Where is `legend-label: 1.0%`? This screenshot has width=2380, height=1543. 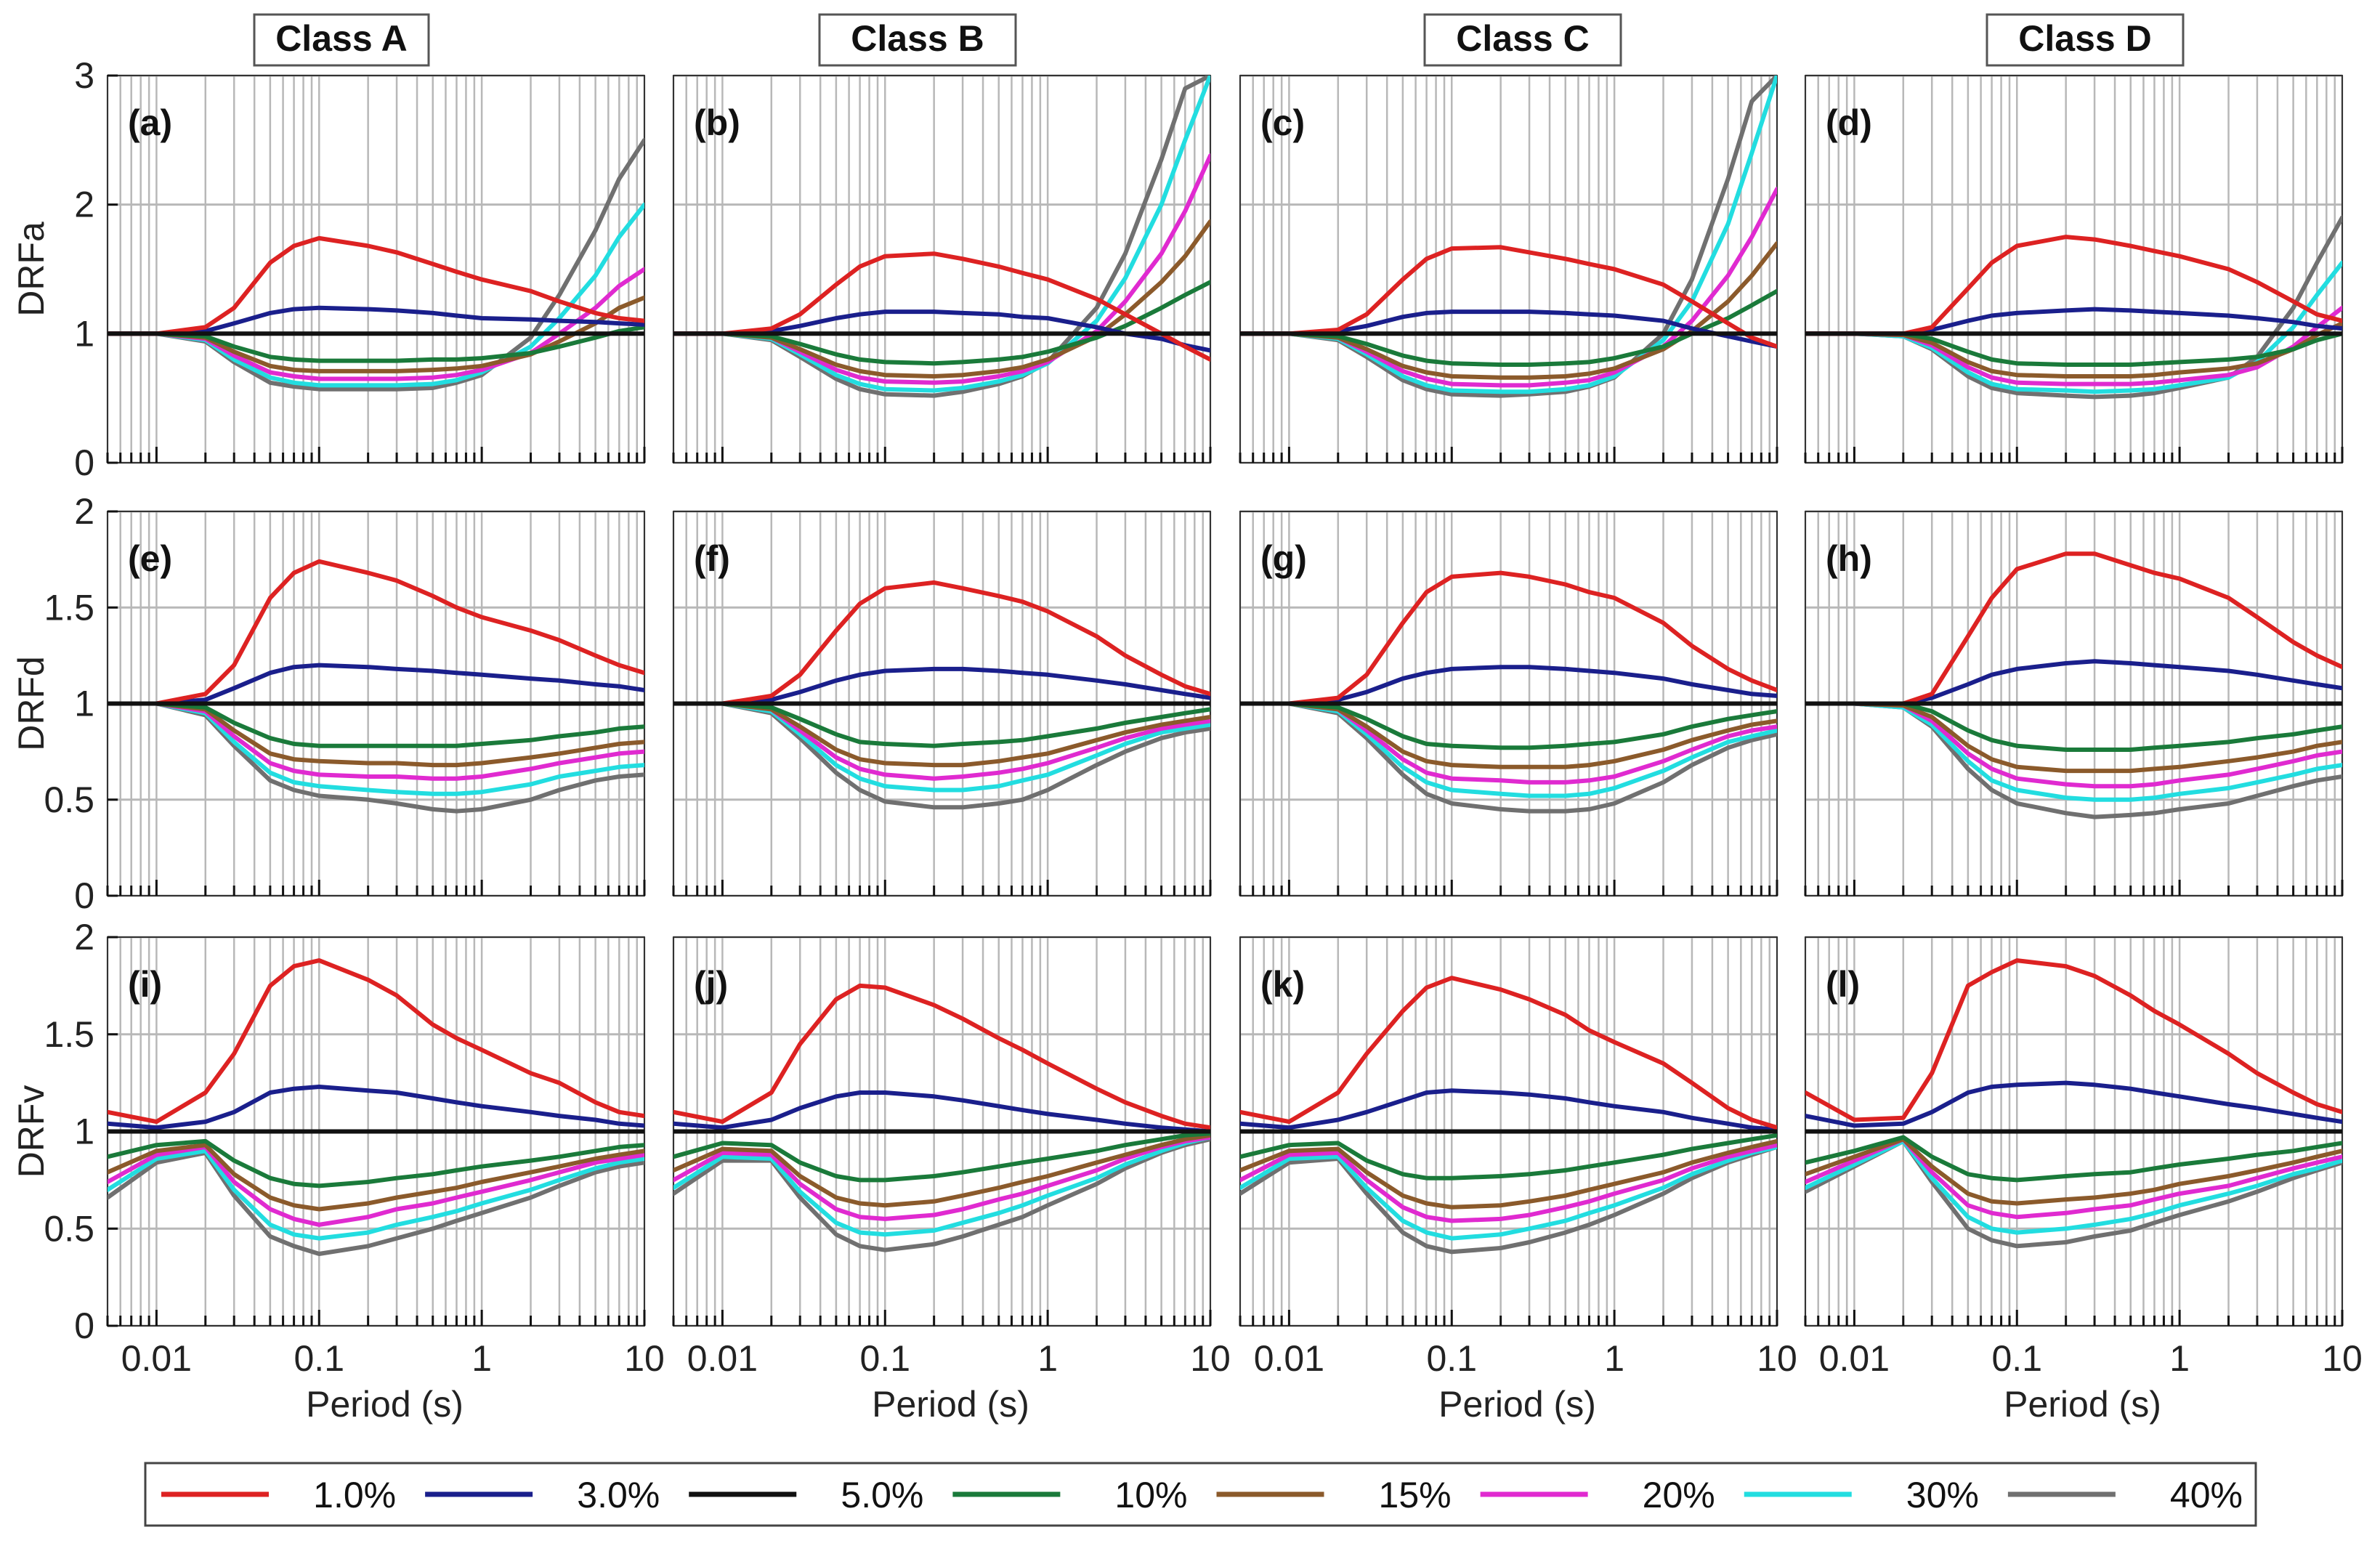 legend-label: 1.0% is located at coordinates (354, 1495).